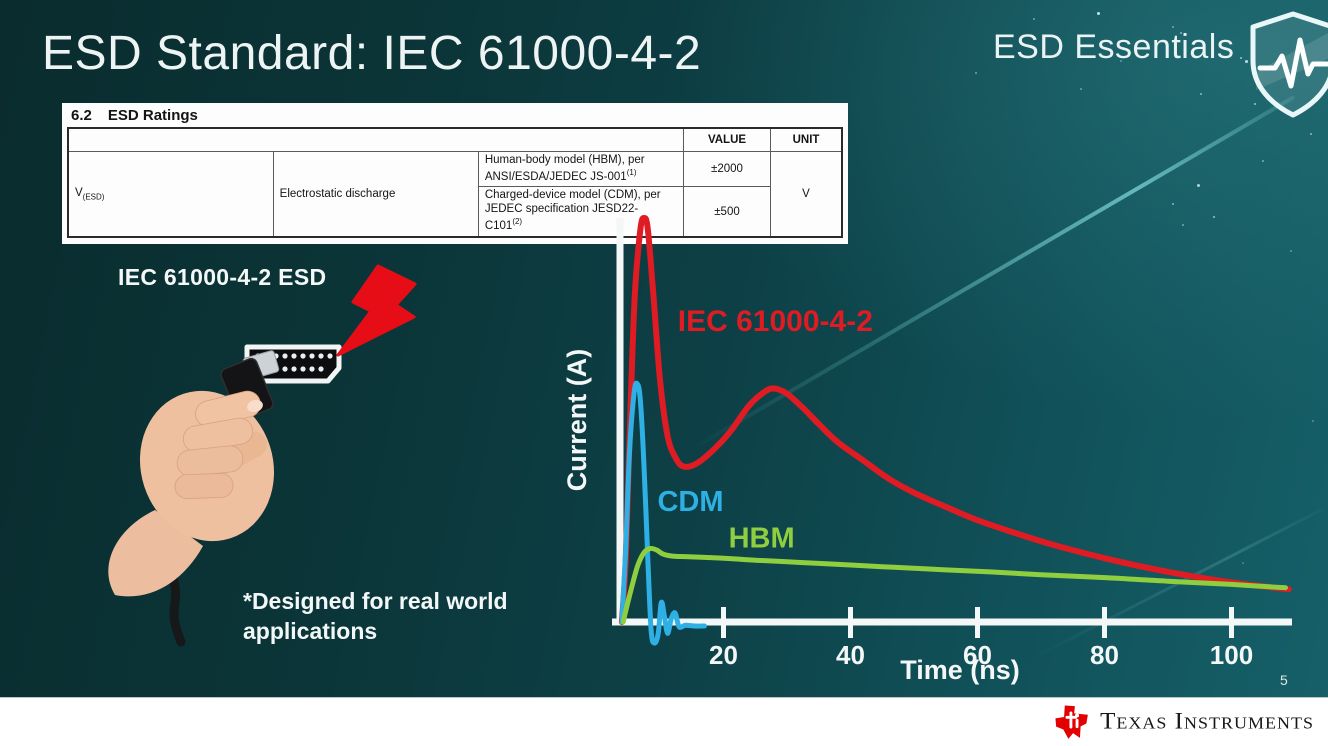  Describe the element at coordinates (1207, 721) in the screenshot. I see `brand-name: Texas Instruments` at that location.